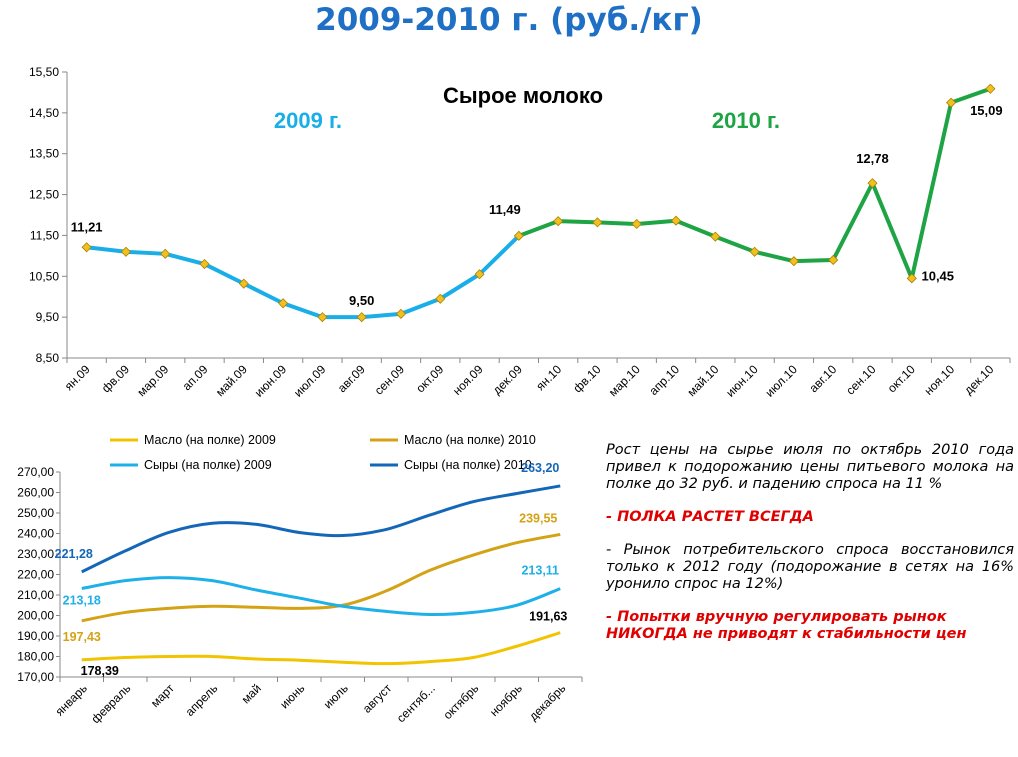 The image size is (1018, 757). I want to click on x-tick-label: фв.09, so click(115, 378).